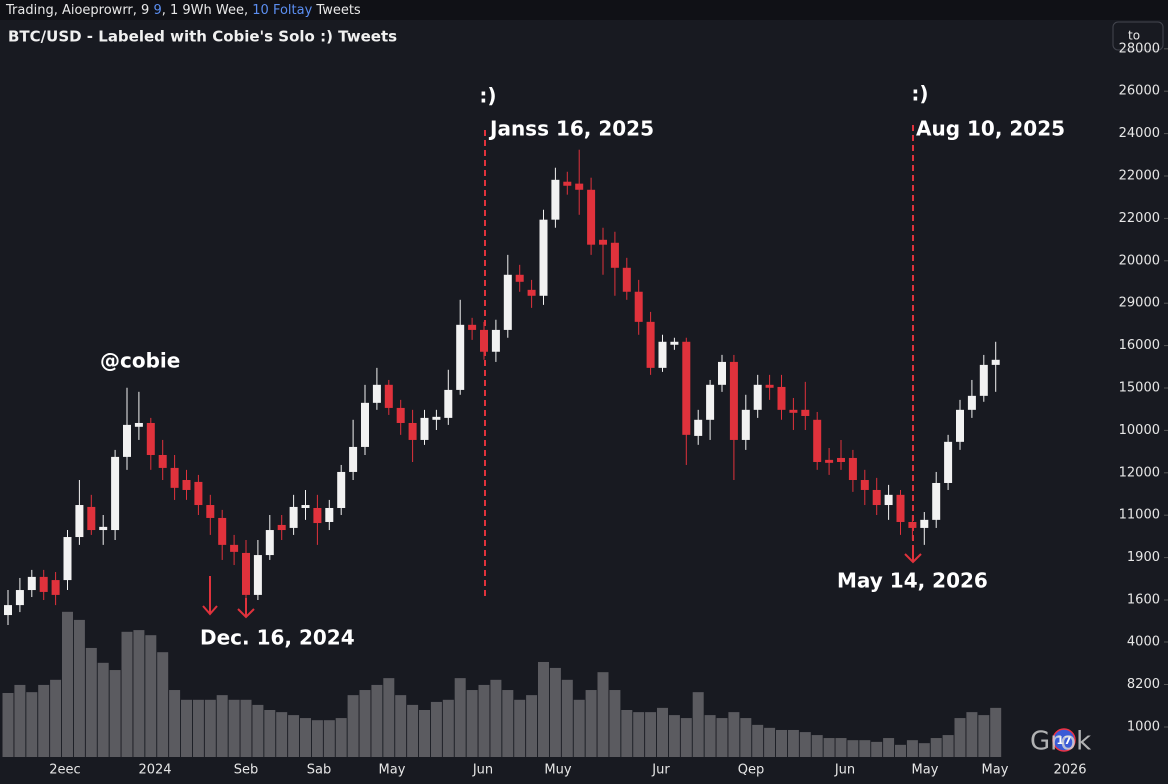 The height and width of the screenshot is (784, 1168). Describe the element at coordinates (1134, 36) in the screenshot. I see `button-label: to` at that location.